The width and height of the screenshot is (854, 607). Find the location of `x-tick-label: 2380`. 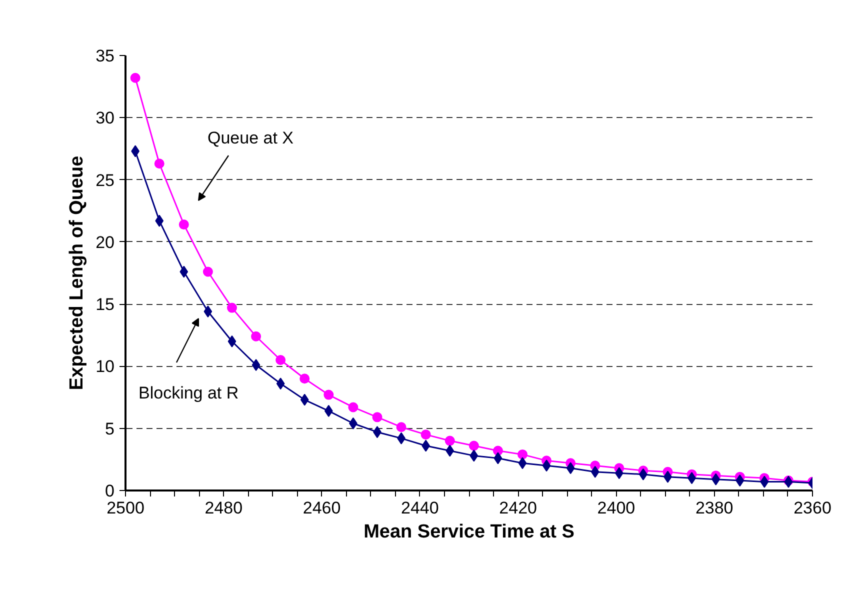

x-tick-label: 2380 is located at coordinates (714, 508).